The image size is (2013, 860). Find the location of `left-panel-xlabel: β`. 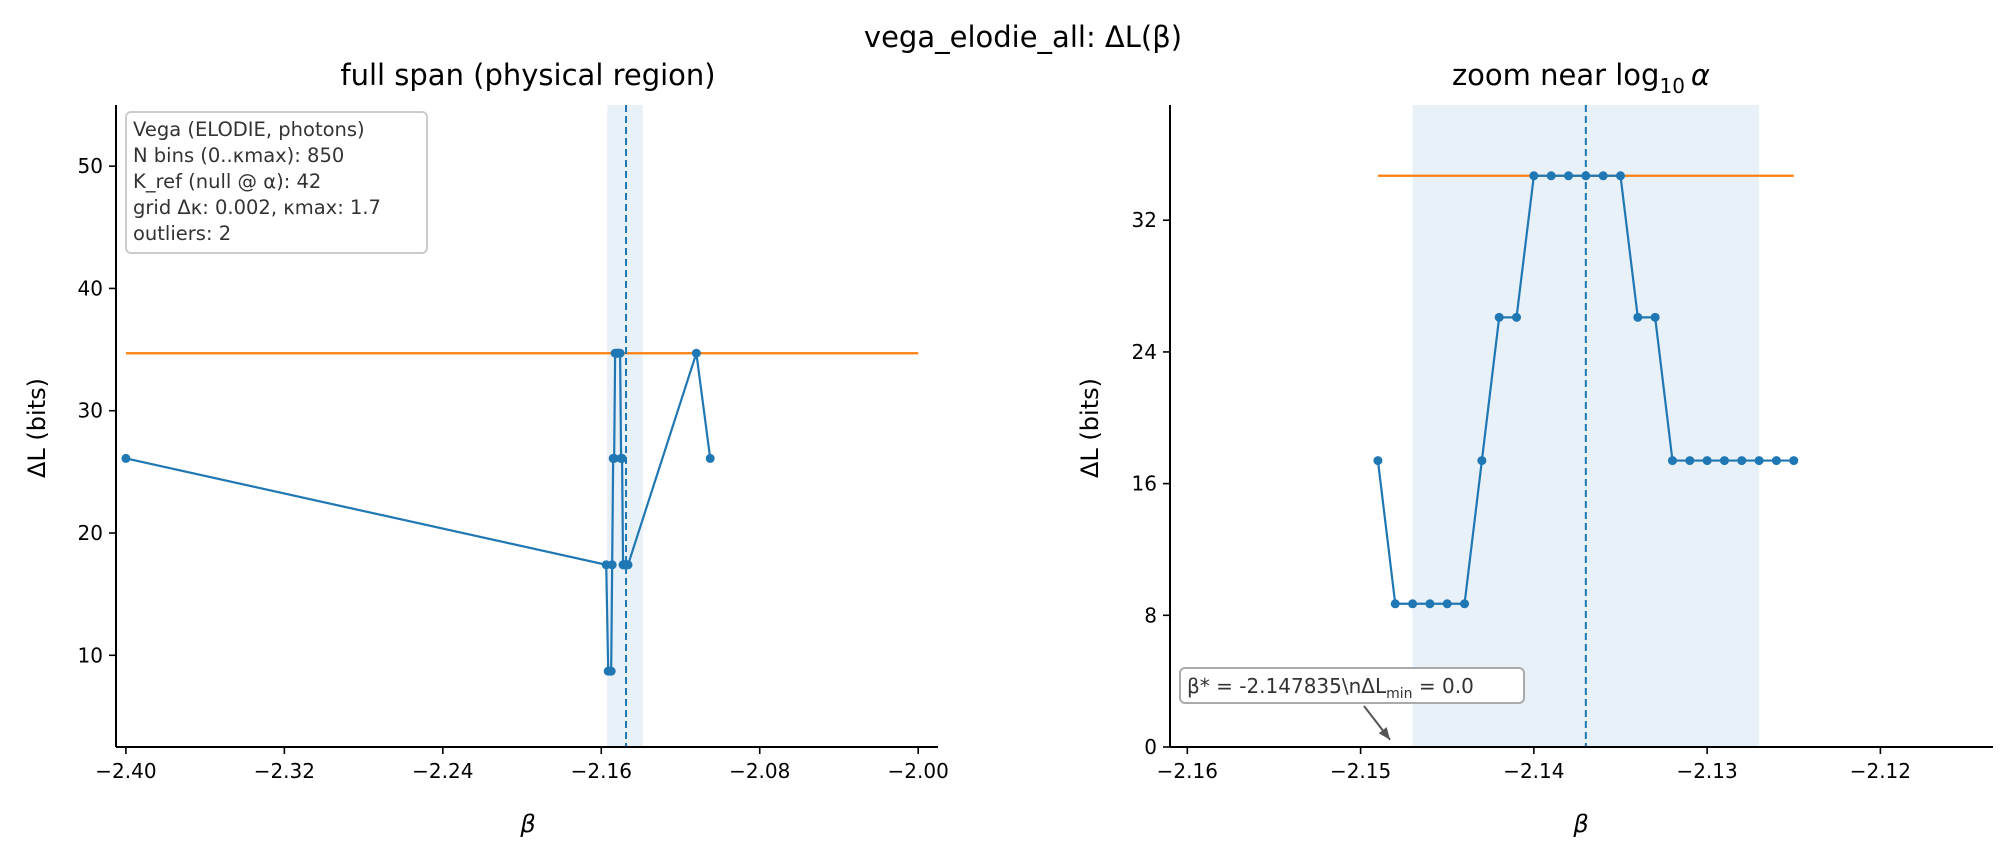

left-panel-xlabel: β is located at coordinates (527, 824).